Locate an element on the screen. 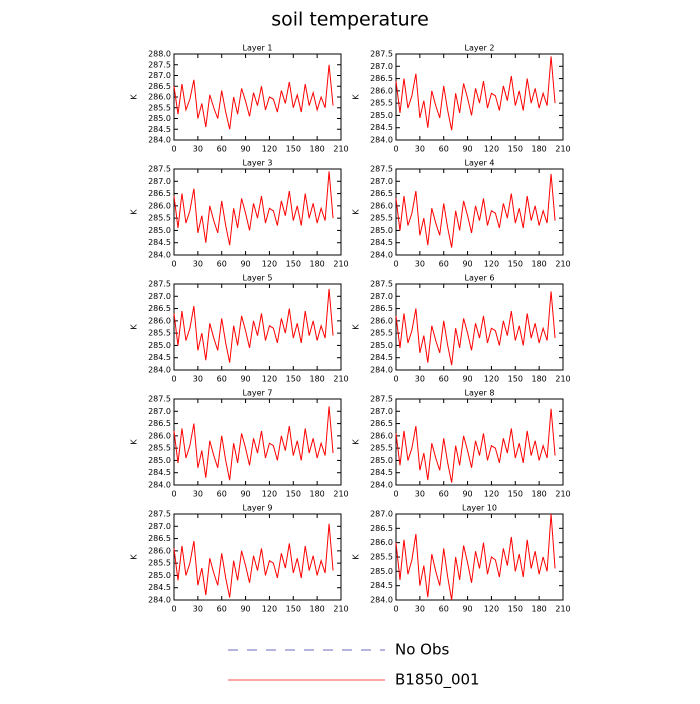 Image resolution: width=700 pixels, height=704 pixels. legend-label: No Obs is located at coordinates (422, 650).